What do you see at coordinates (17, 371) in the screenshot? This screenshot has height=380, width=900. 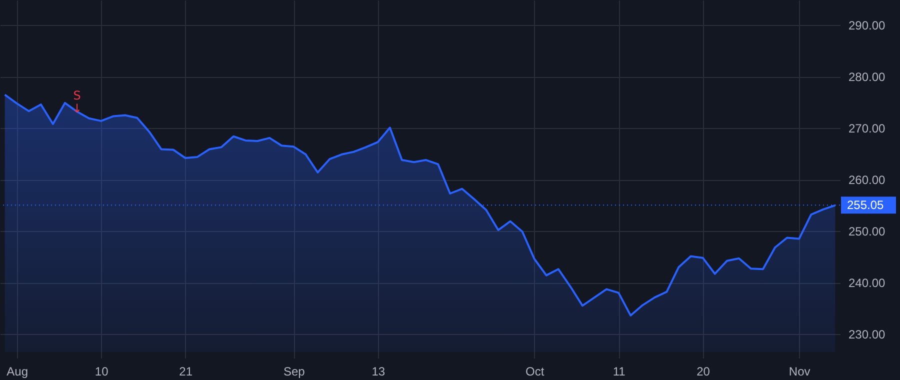 I see `x-tick-label: Aug` at bounding box center [17, 371].